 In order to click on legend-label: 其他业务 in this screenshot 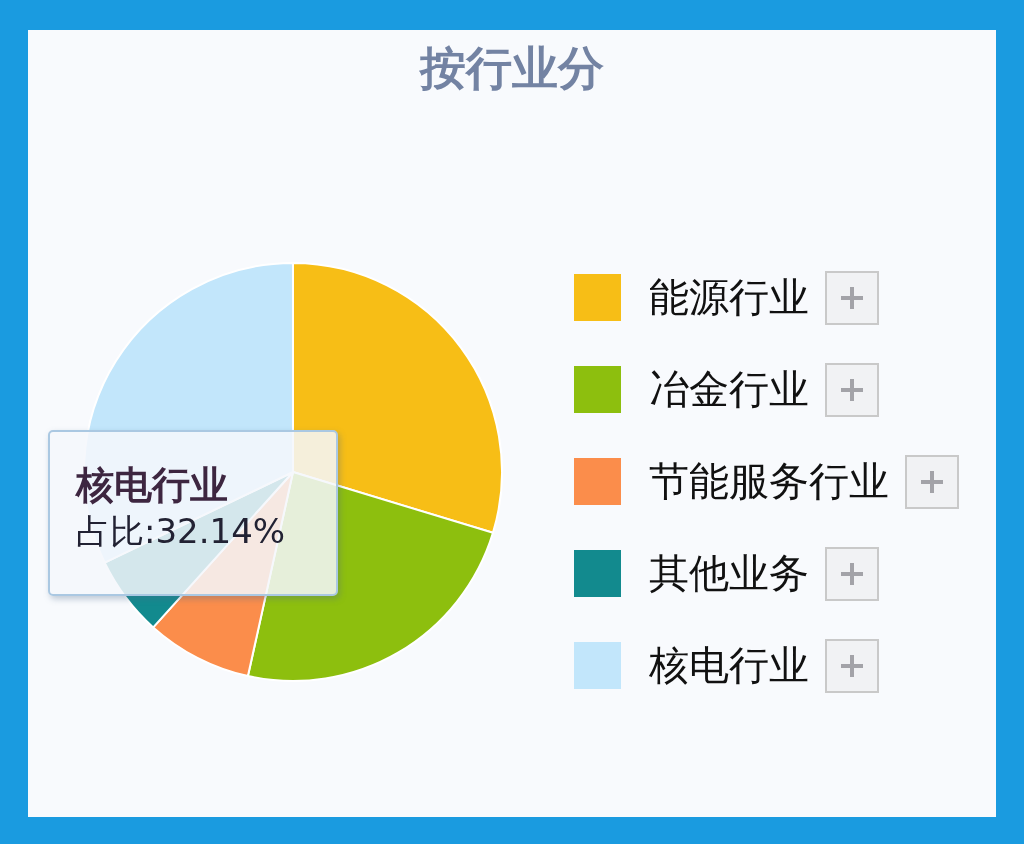, I will do `click(729, 573)`.